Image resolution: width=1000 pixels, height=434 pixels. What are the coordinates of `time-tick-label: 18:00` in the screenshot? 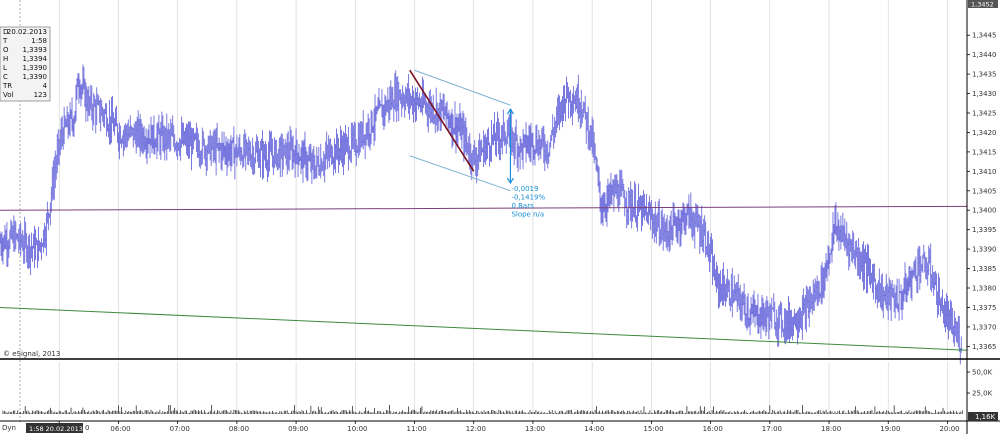 It's located at (831, 429).